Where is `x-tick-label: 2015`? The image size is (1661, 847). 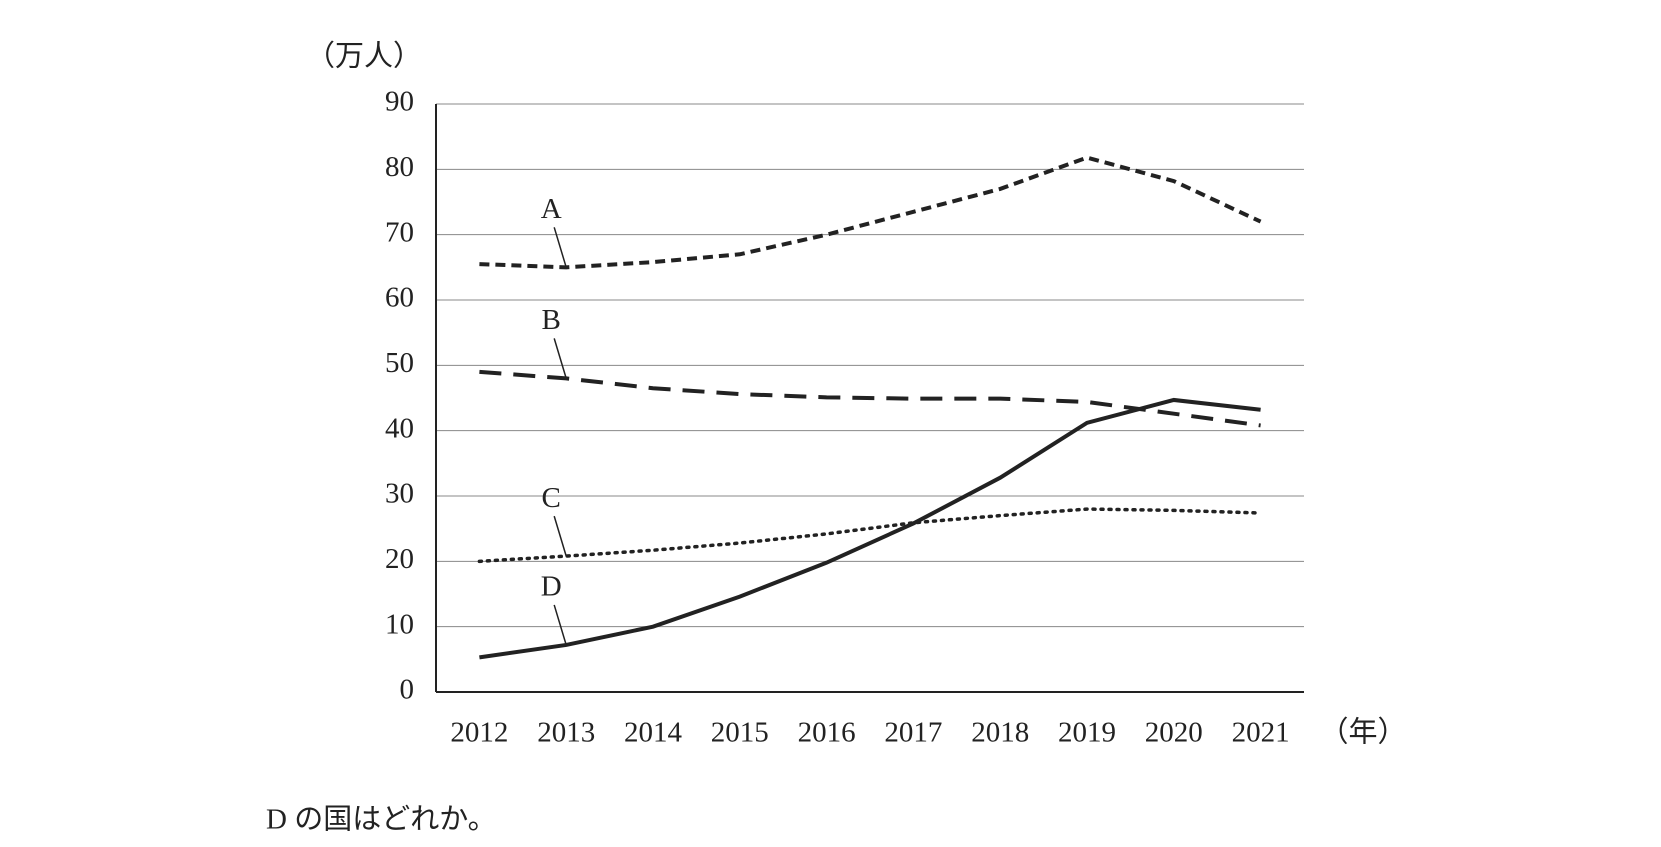 x-tick-label: 2015 is located at coordinates (740, 733).